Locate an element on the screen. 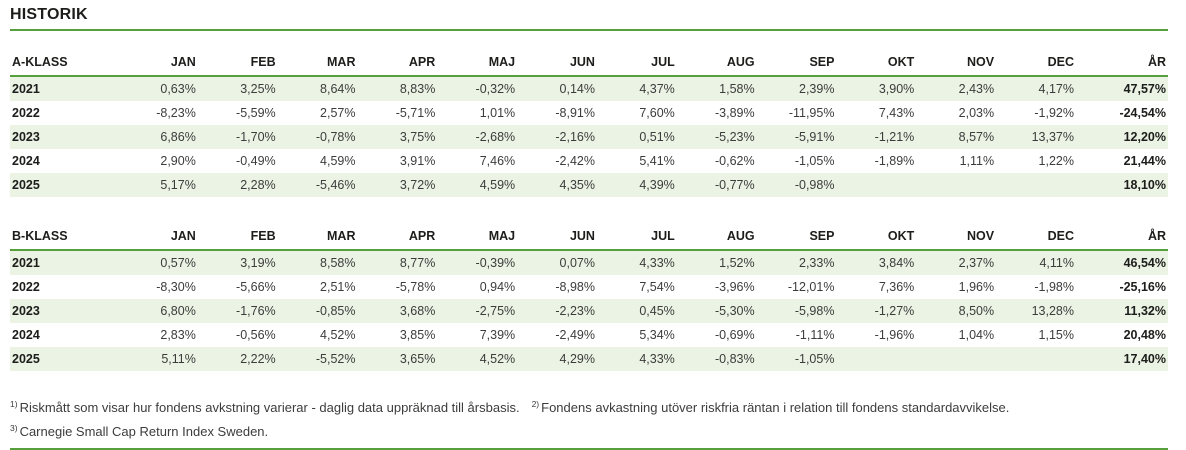 The image size is (1186, 450). value-2024-mar: 4,52% is located at coordinates (338, 335).